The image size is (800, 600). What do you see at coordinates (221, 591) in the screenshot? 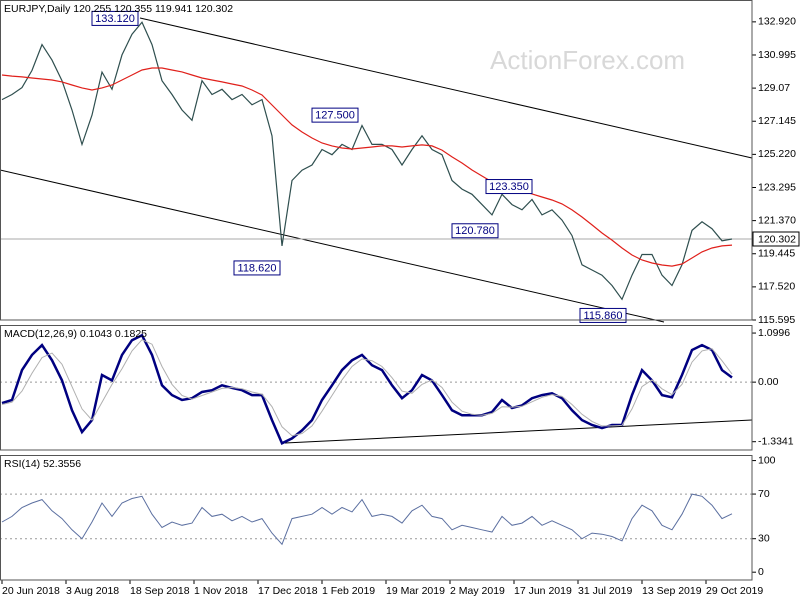
I see `x-tick-label: 1 Nov 2018` at bounding box center [221, 591].